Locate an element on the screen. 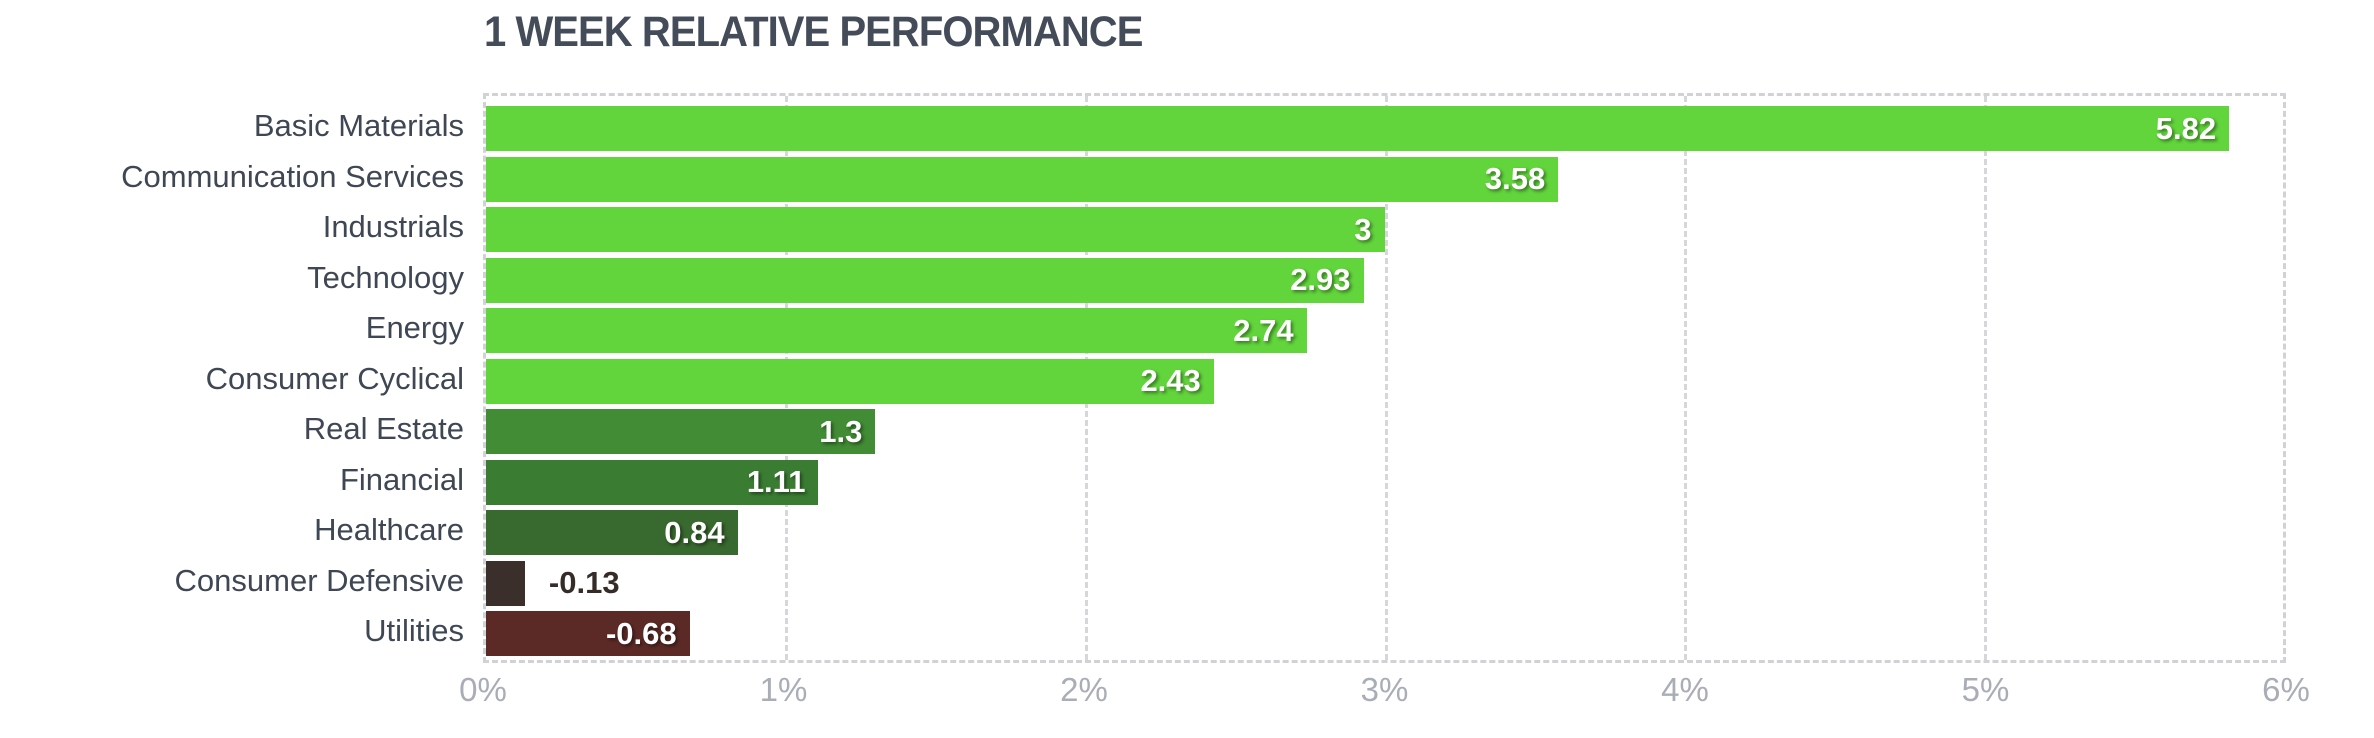 This screenshot has height=738, width=2374. bar-value-label: 1.3 is located at coordinates (841, 431).